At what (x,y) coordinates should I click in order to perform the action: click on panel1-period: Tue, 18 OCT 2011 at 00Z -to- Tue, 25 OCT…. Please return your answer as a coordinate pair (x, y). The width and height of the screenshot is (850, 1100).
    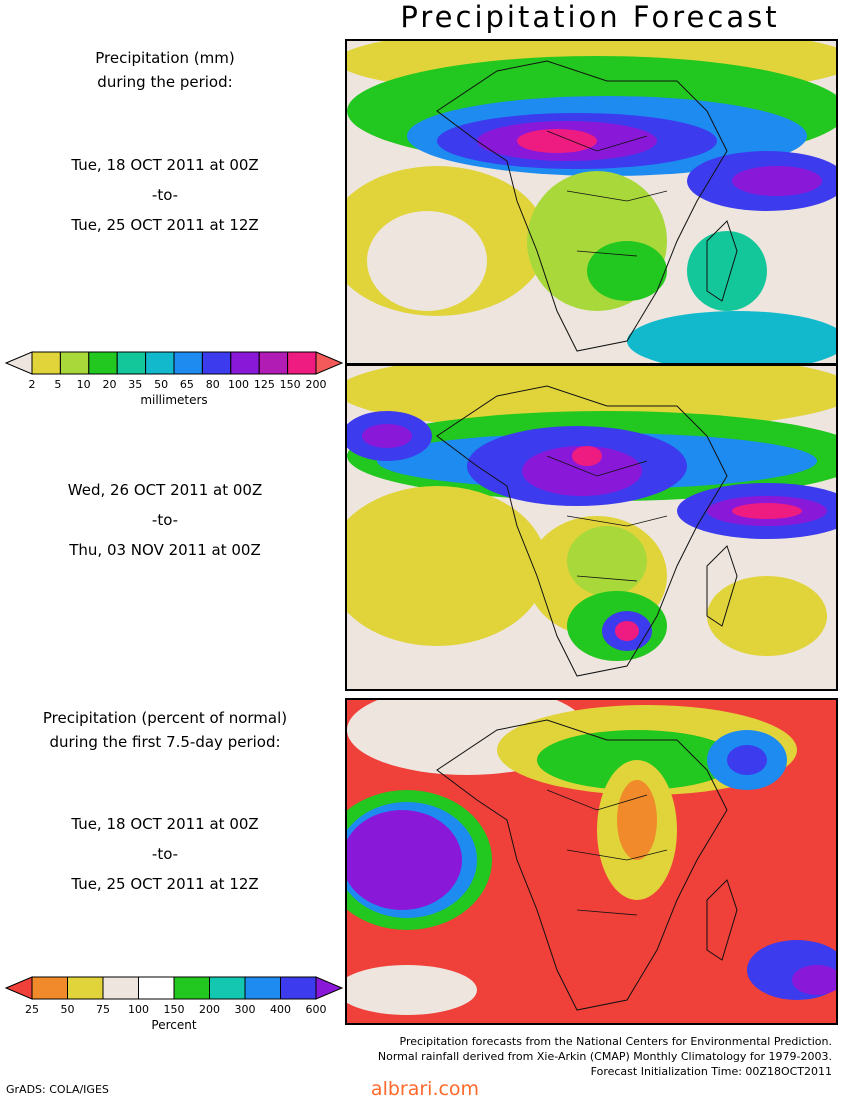
    Looking at the image, I should click on (165, 195).